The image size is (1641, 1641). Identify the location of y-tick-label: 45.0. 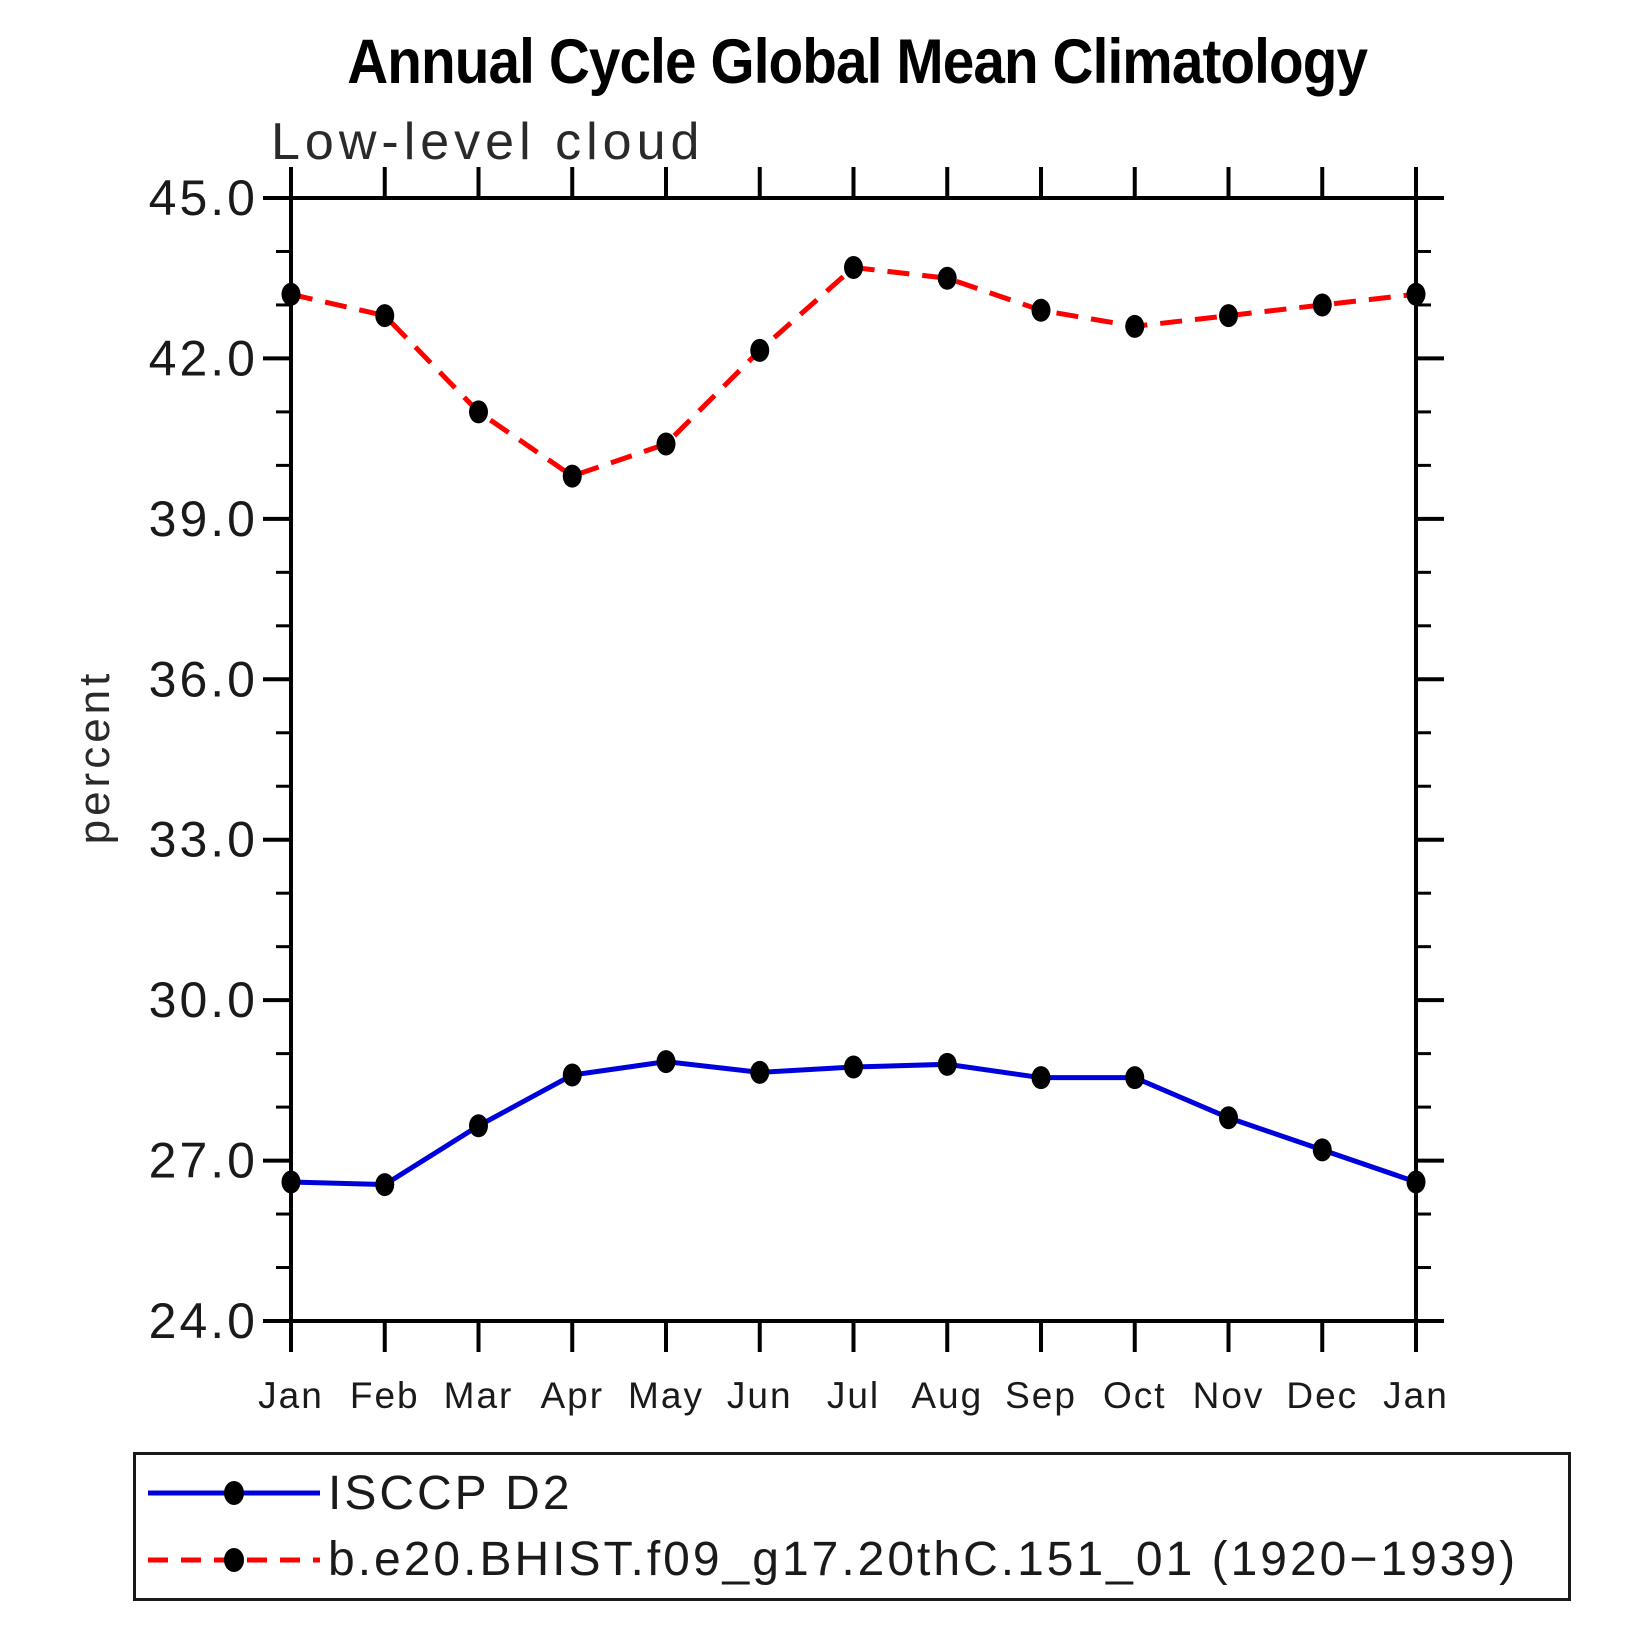
(203, 198).